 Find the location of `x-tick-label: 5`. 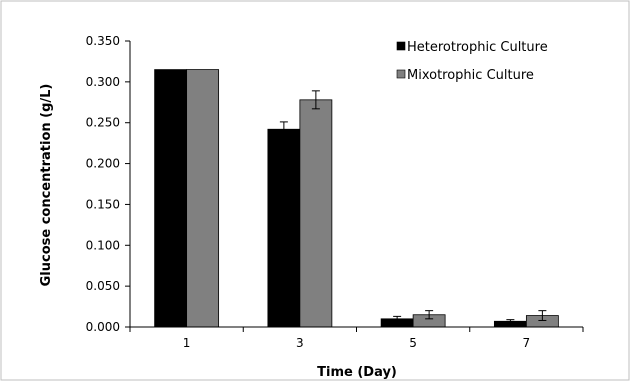

x-tick-label: 5 is located at coordinates (413, 343).